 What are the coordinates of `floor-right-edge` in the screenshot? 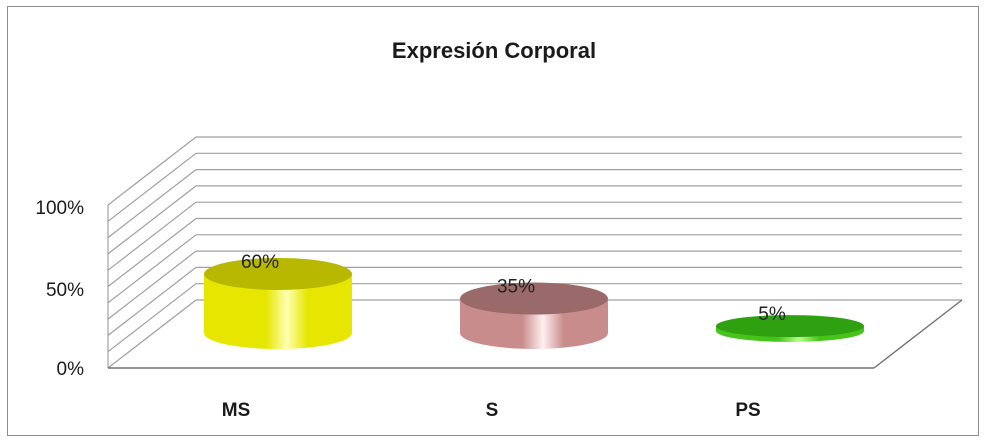 It's located at (918, 334).